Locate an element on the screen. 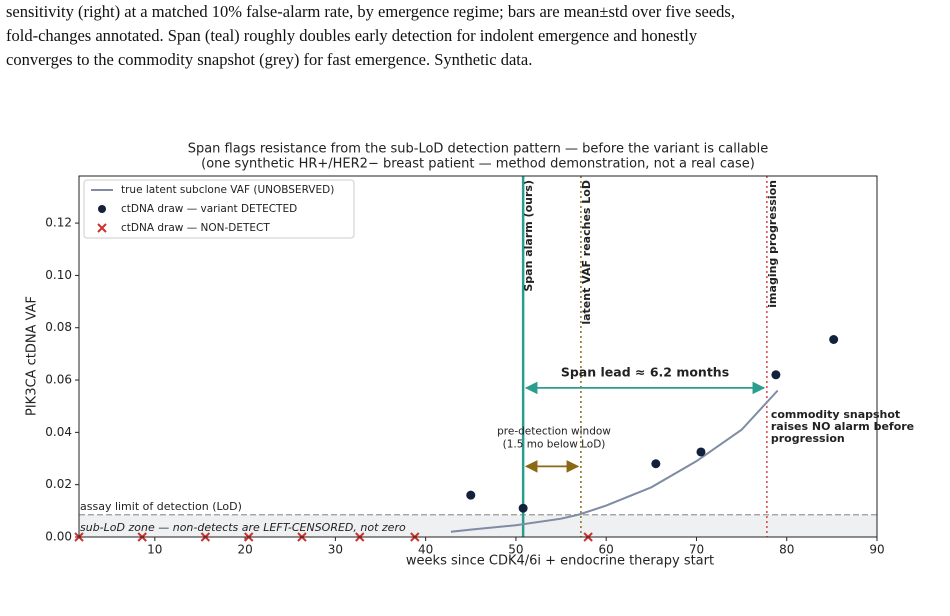 Image resolution: width=950 pixels, height=616 pixels. y-axis-label: PIK3CA ctDNA VAF is located at coordinates (32, 356).